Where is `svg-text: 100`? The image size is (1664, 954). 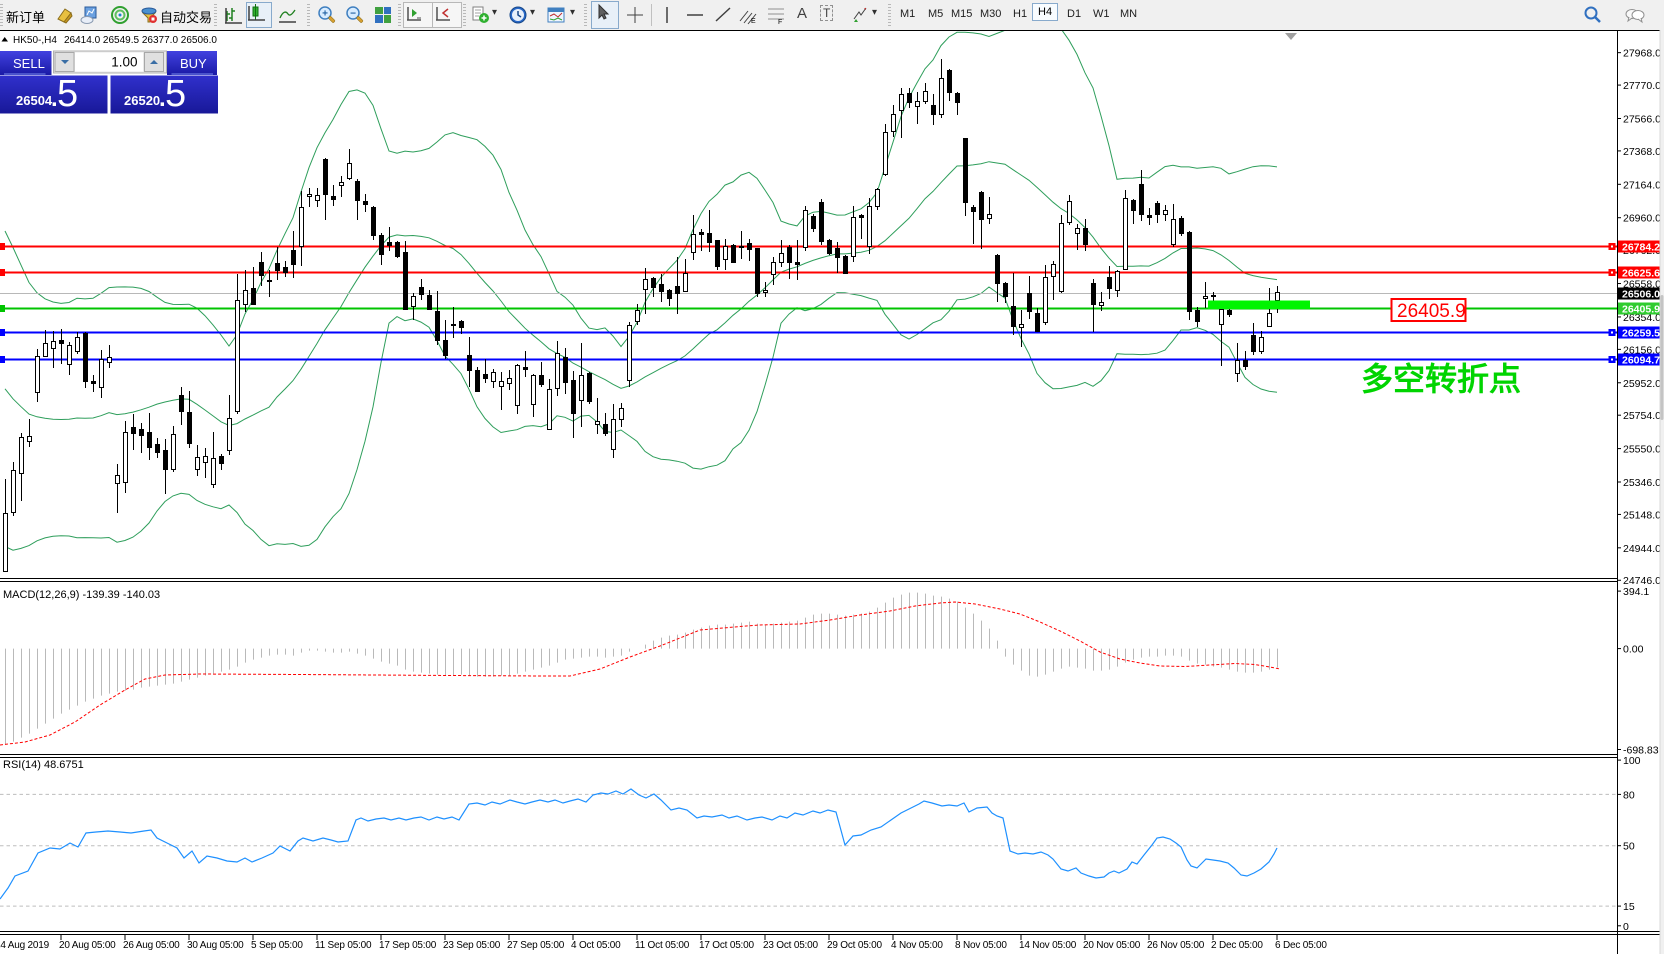
svg-text: 100 is located at coordinates (1632, 761).